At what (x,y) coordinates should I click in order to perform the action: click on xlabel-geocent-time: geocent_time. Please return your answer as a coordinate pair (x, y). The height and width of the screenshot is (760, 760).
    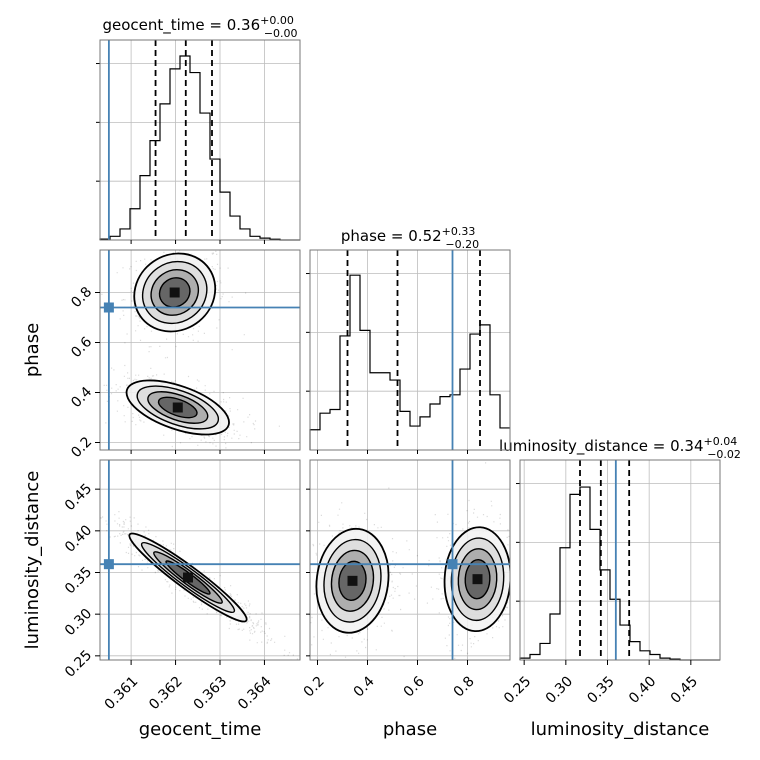
    Looking at the image, I should click on (200, 729).